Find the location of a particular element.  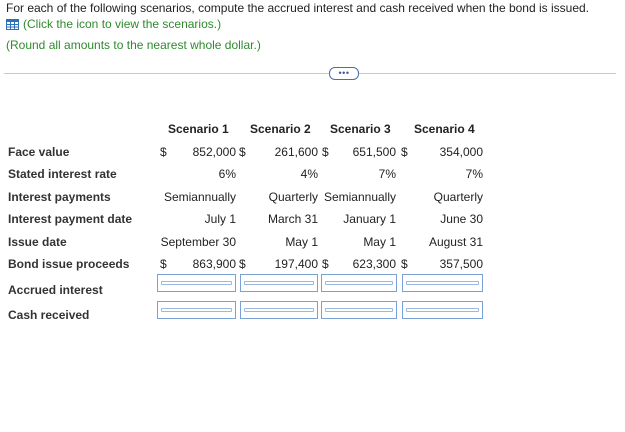

label-cash-received: Cash received is located at coordinates (49, 315).